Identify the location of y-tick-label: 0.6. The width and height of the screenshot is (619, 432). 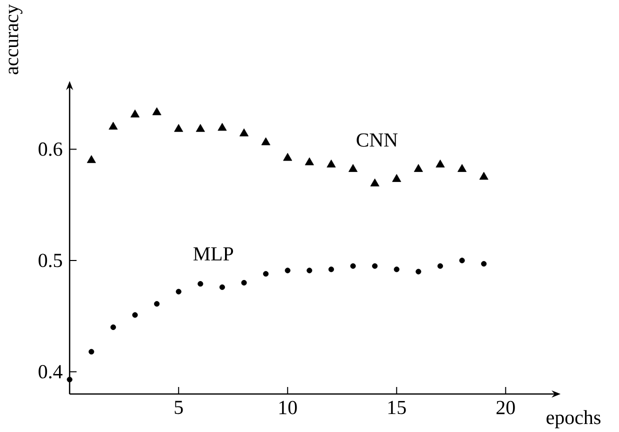
(50, 149).